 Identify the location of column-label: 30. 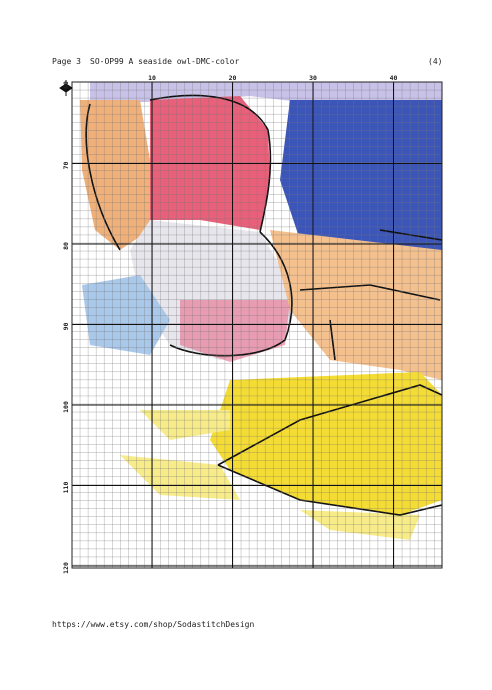
(313, 78).